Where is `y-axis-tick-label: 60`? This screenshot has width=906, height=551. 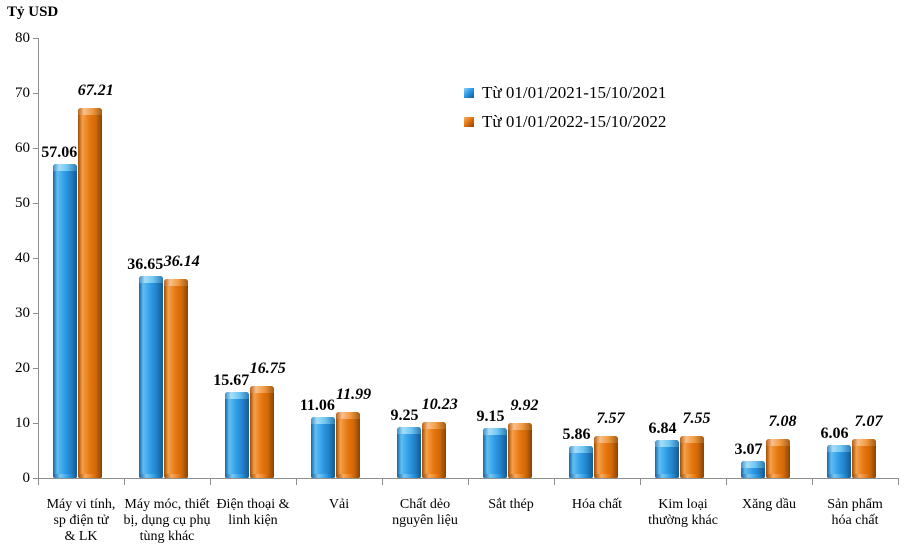 y-axis-tick-label: 60 is located at coordinates (22, 148).